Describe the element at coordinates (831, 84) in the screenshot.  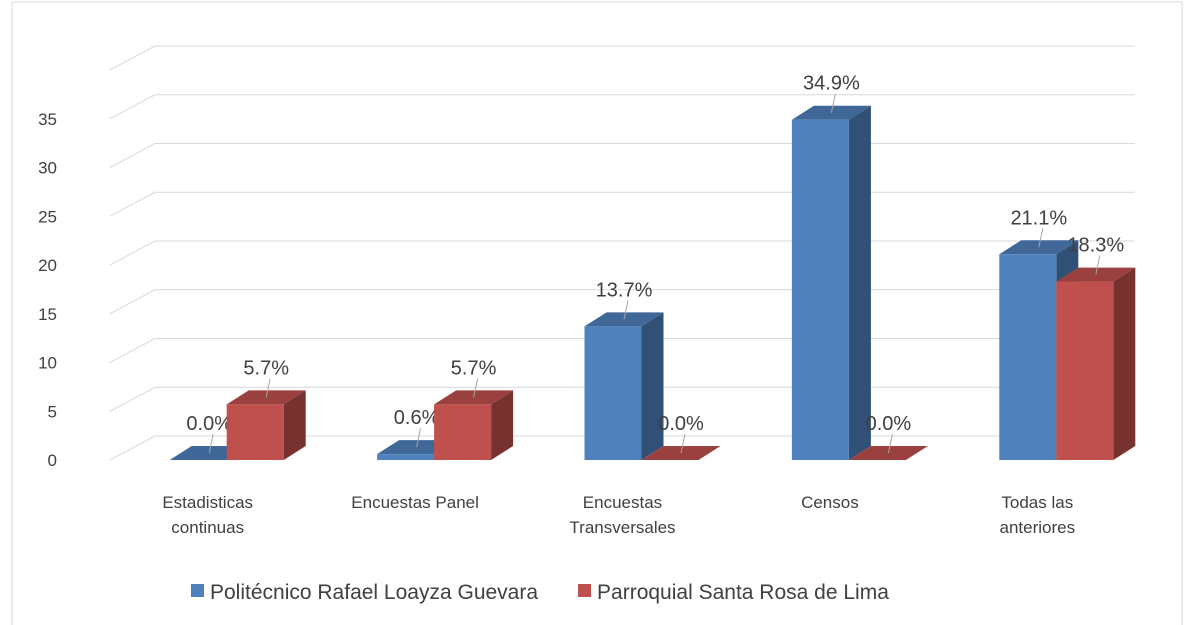
I see `data-label: 34.9%` at that location.